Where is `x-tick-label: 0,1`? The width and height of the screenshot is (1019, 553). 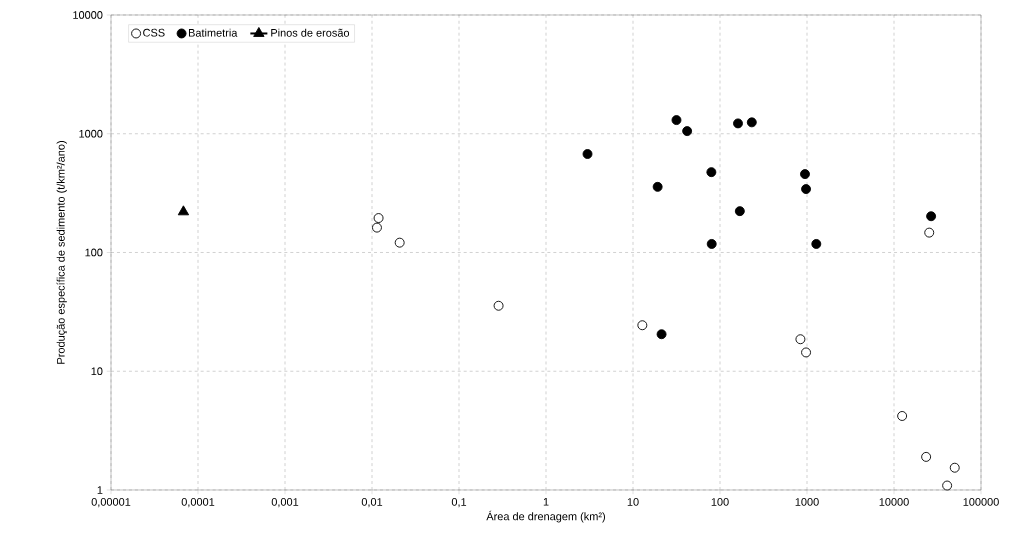 x-tick-label: 0,1 is located at coordinates (459, 503).